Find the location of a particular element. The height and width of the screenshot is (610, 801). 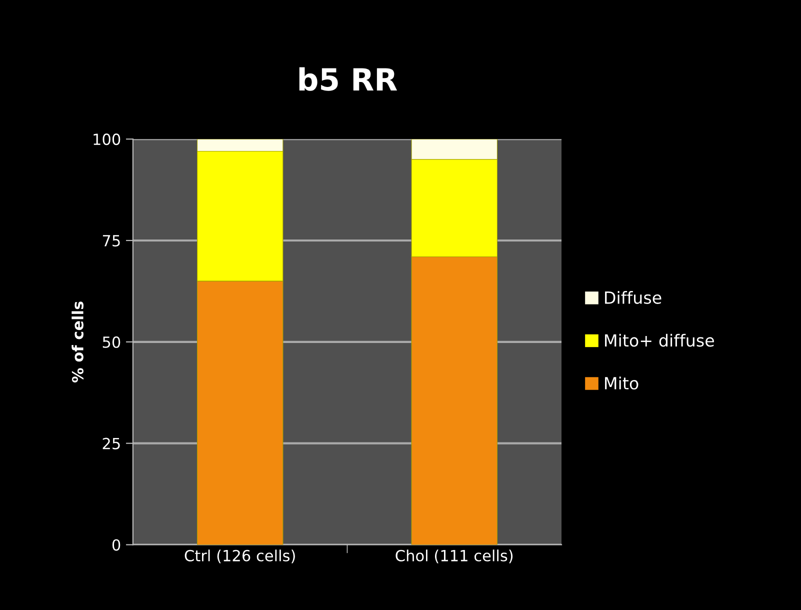

chart-title: b5 RR is located at coordinates (348, 79).